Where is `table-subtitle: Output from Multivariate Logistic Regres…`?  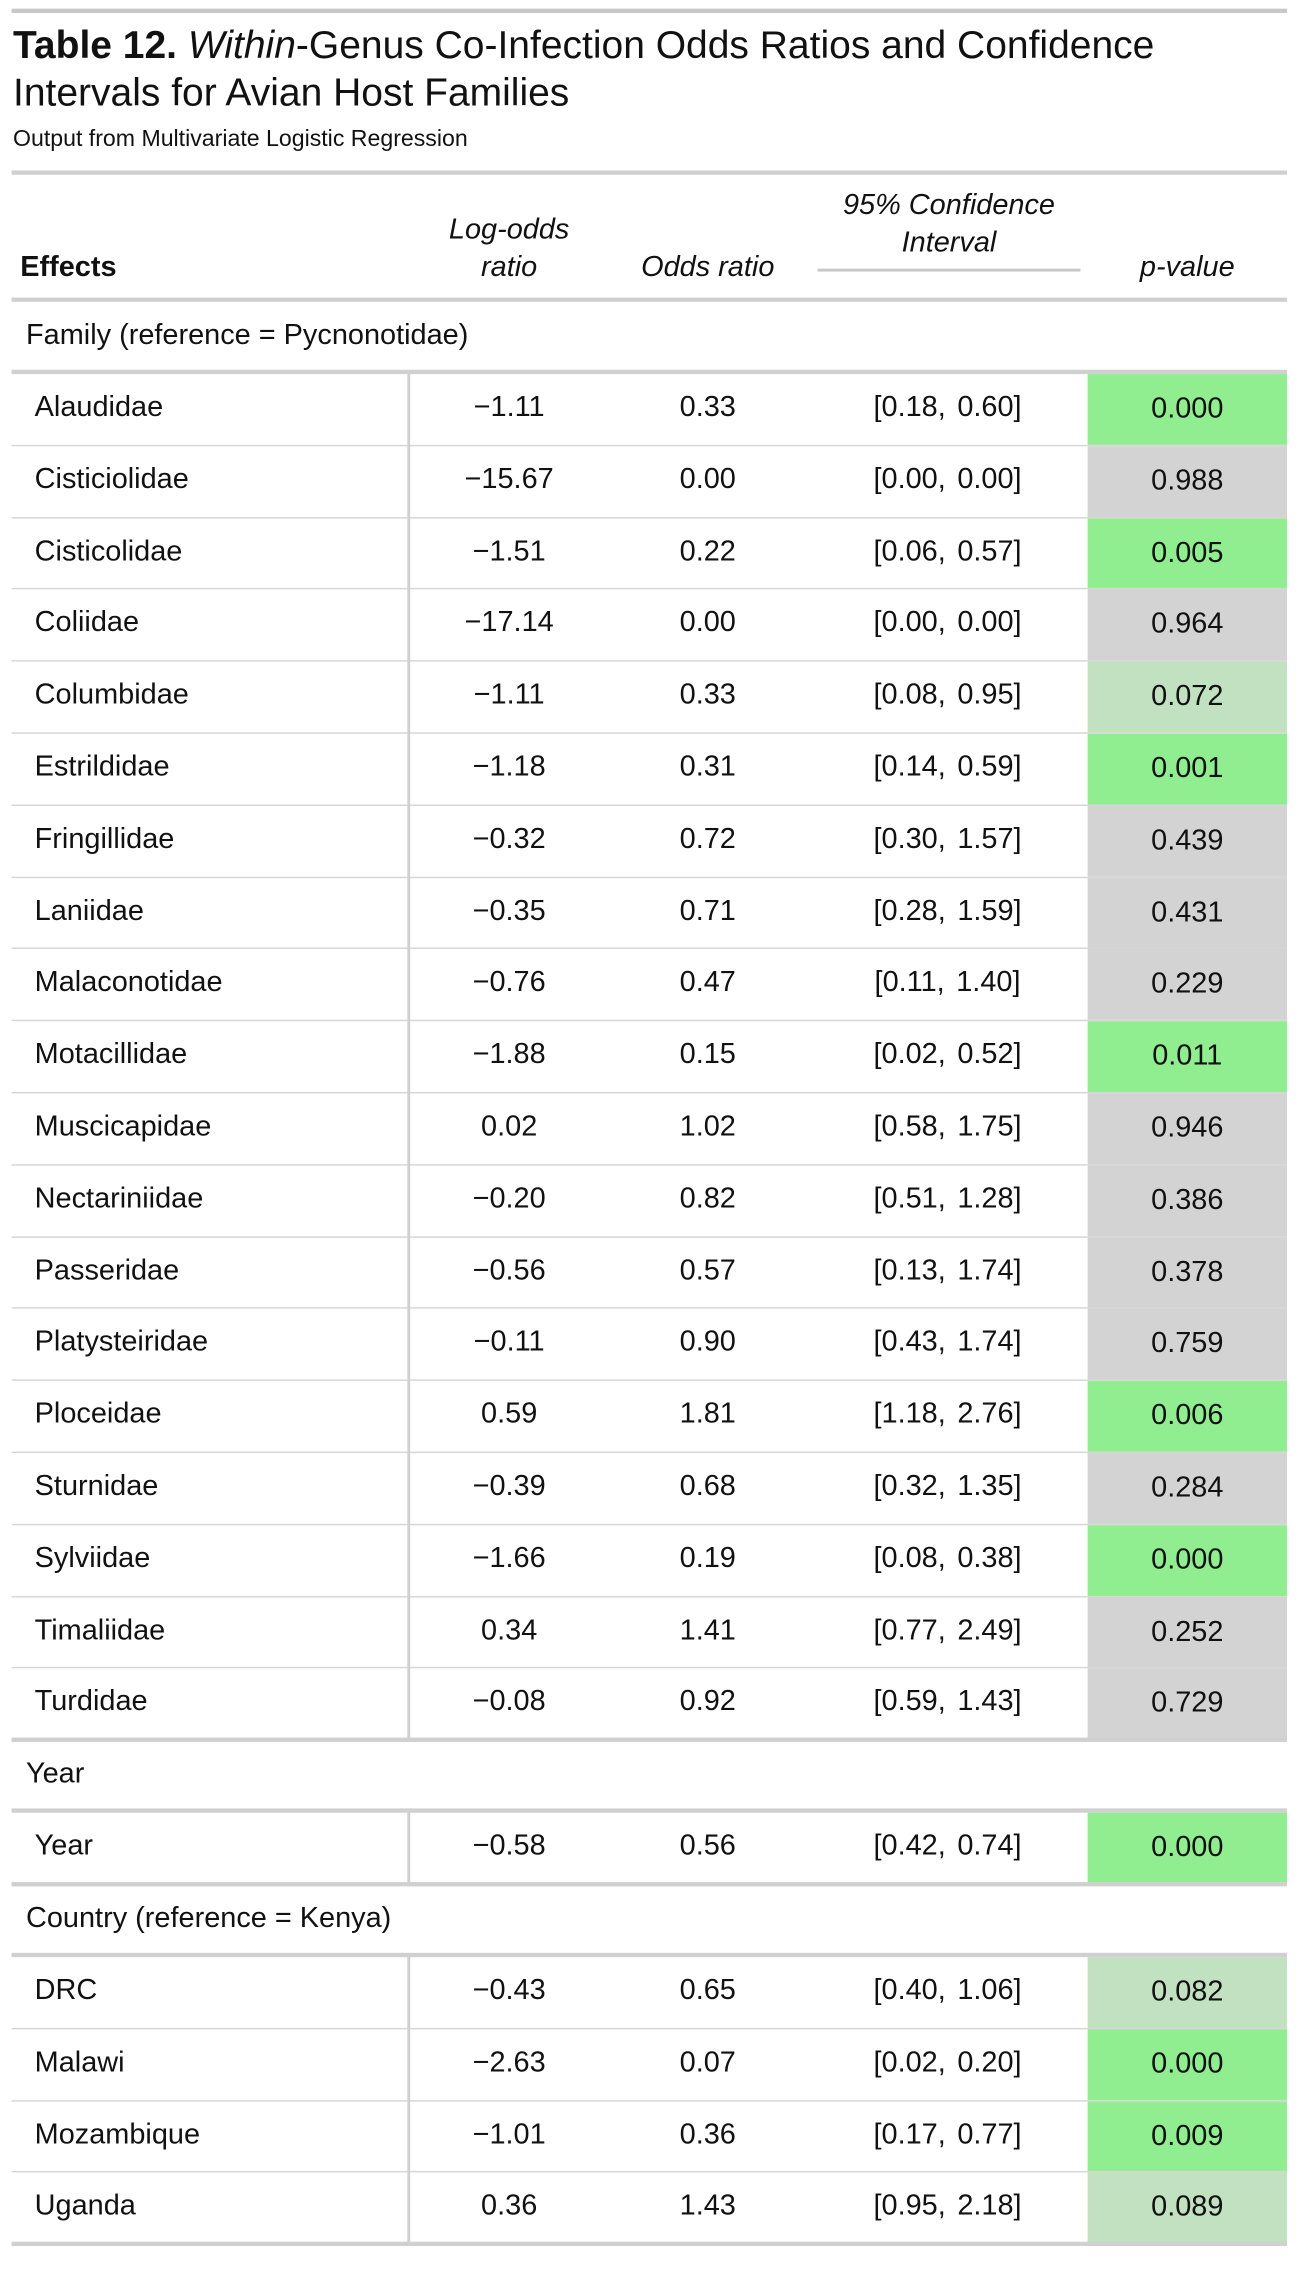
table-subtitle: Output from Multivariate Logistic Regres… is located at coordinates (240, 139).